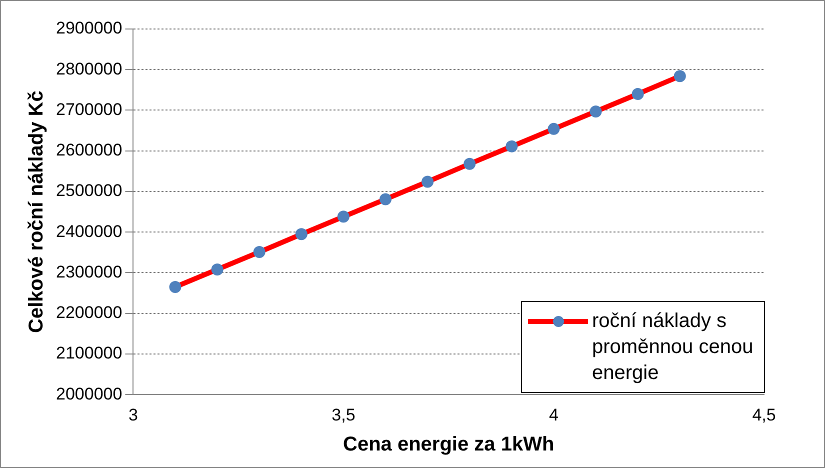 Image resolution: width=825 pixels, height=468 pixels. Describe the element at coordinates (553, 414) in the screenshot. I see `x-tick-label: 4` at that location.